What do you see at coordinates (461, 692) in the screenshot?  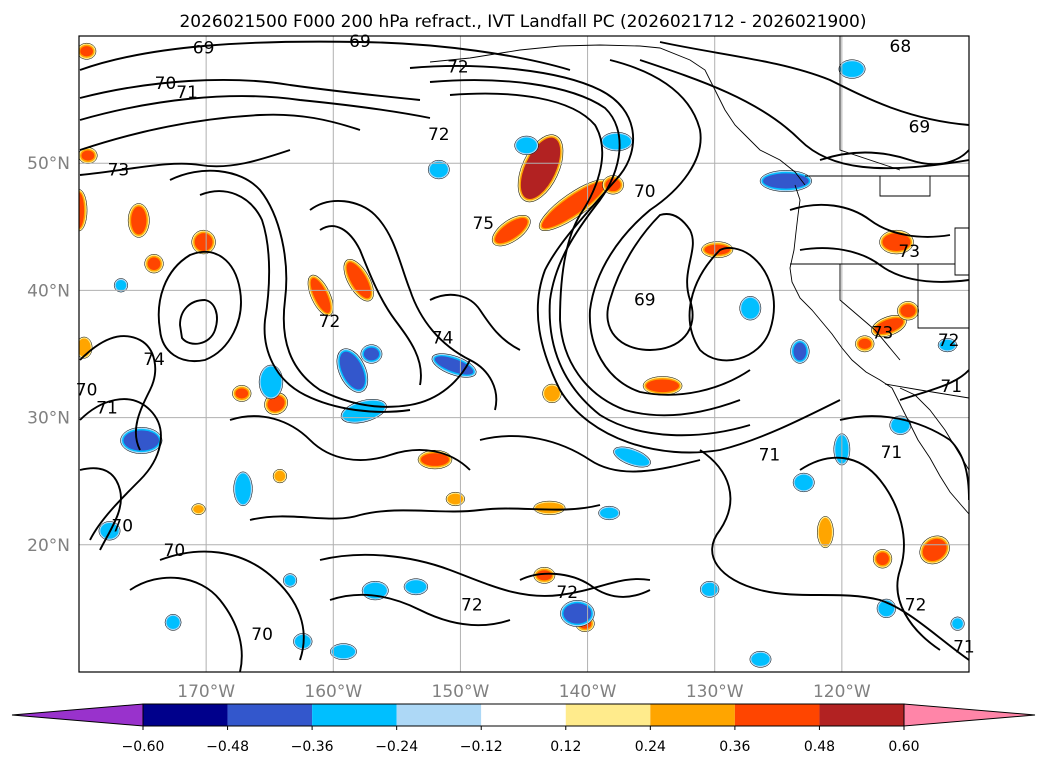 I see `lon-tick-label: 150°W` at bounding box center [461, 692].